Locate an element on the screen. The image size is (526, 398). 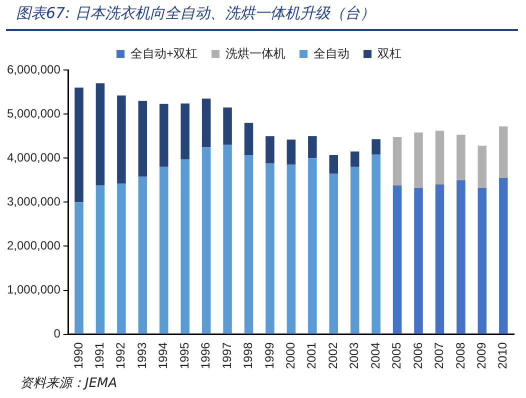
x-tick-label: 2009 is located at coordinates (481, 356).